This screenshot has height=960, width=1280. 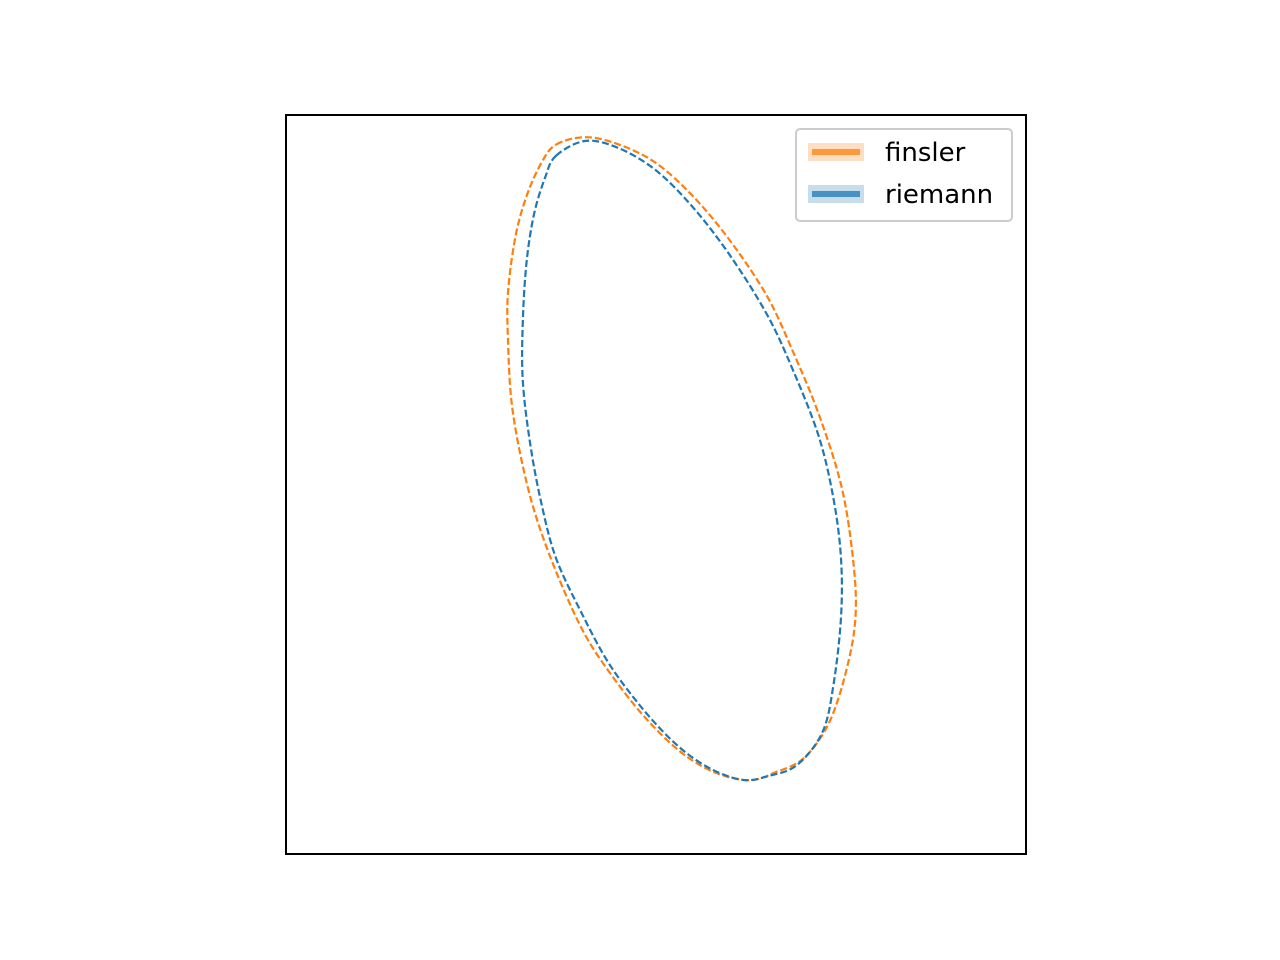 I want to click on legend-entry-riemann: riemann, so click(x=900, y=195).